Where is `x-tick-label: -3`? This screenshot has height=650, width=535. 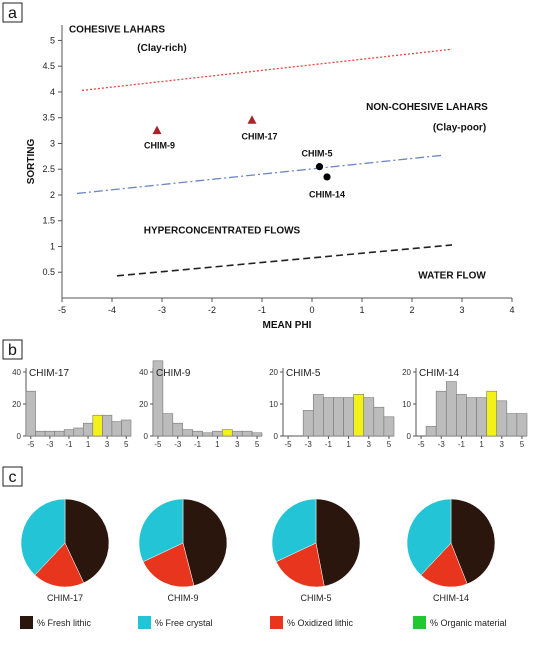
x-tick-label: -3 is located at coordinates (162, 310).